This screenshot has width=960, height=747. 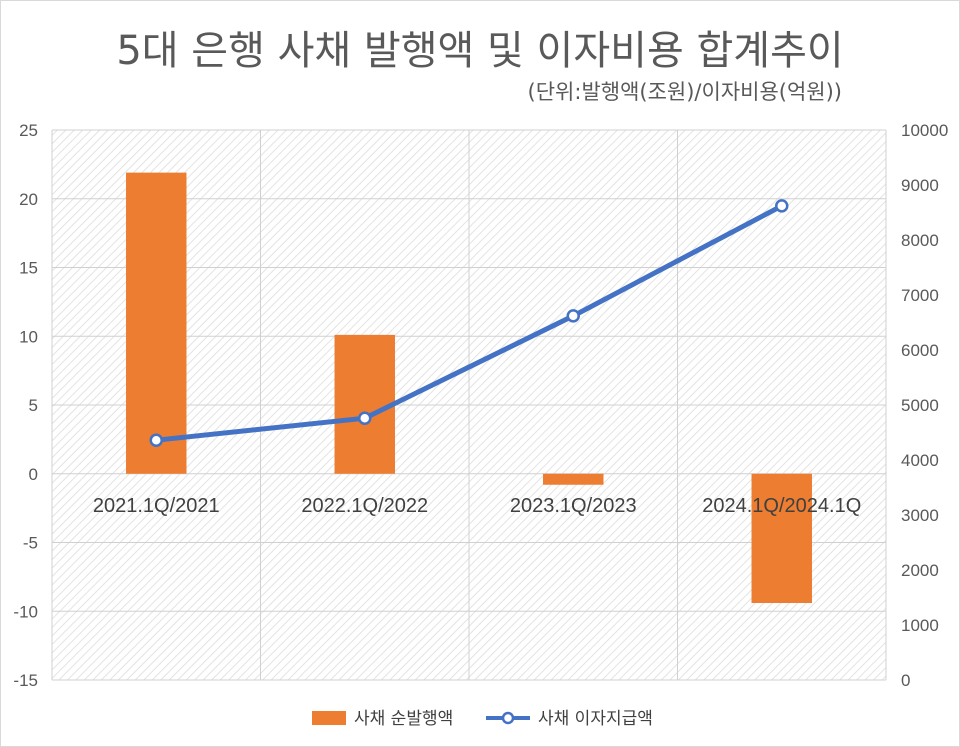 What do you see at coordinates (25, 611) in the screenshot?
I see `left-tick-label: -10` at bounding box center [25, 611].